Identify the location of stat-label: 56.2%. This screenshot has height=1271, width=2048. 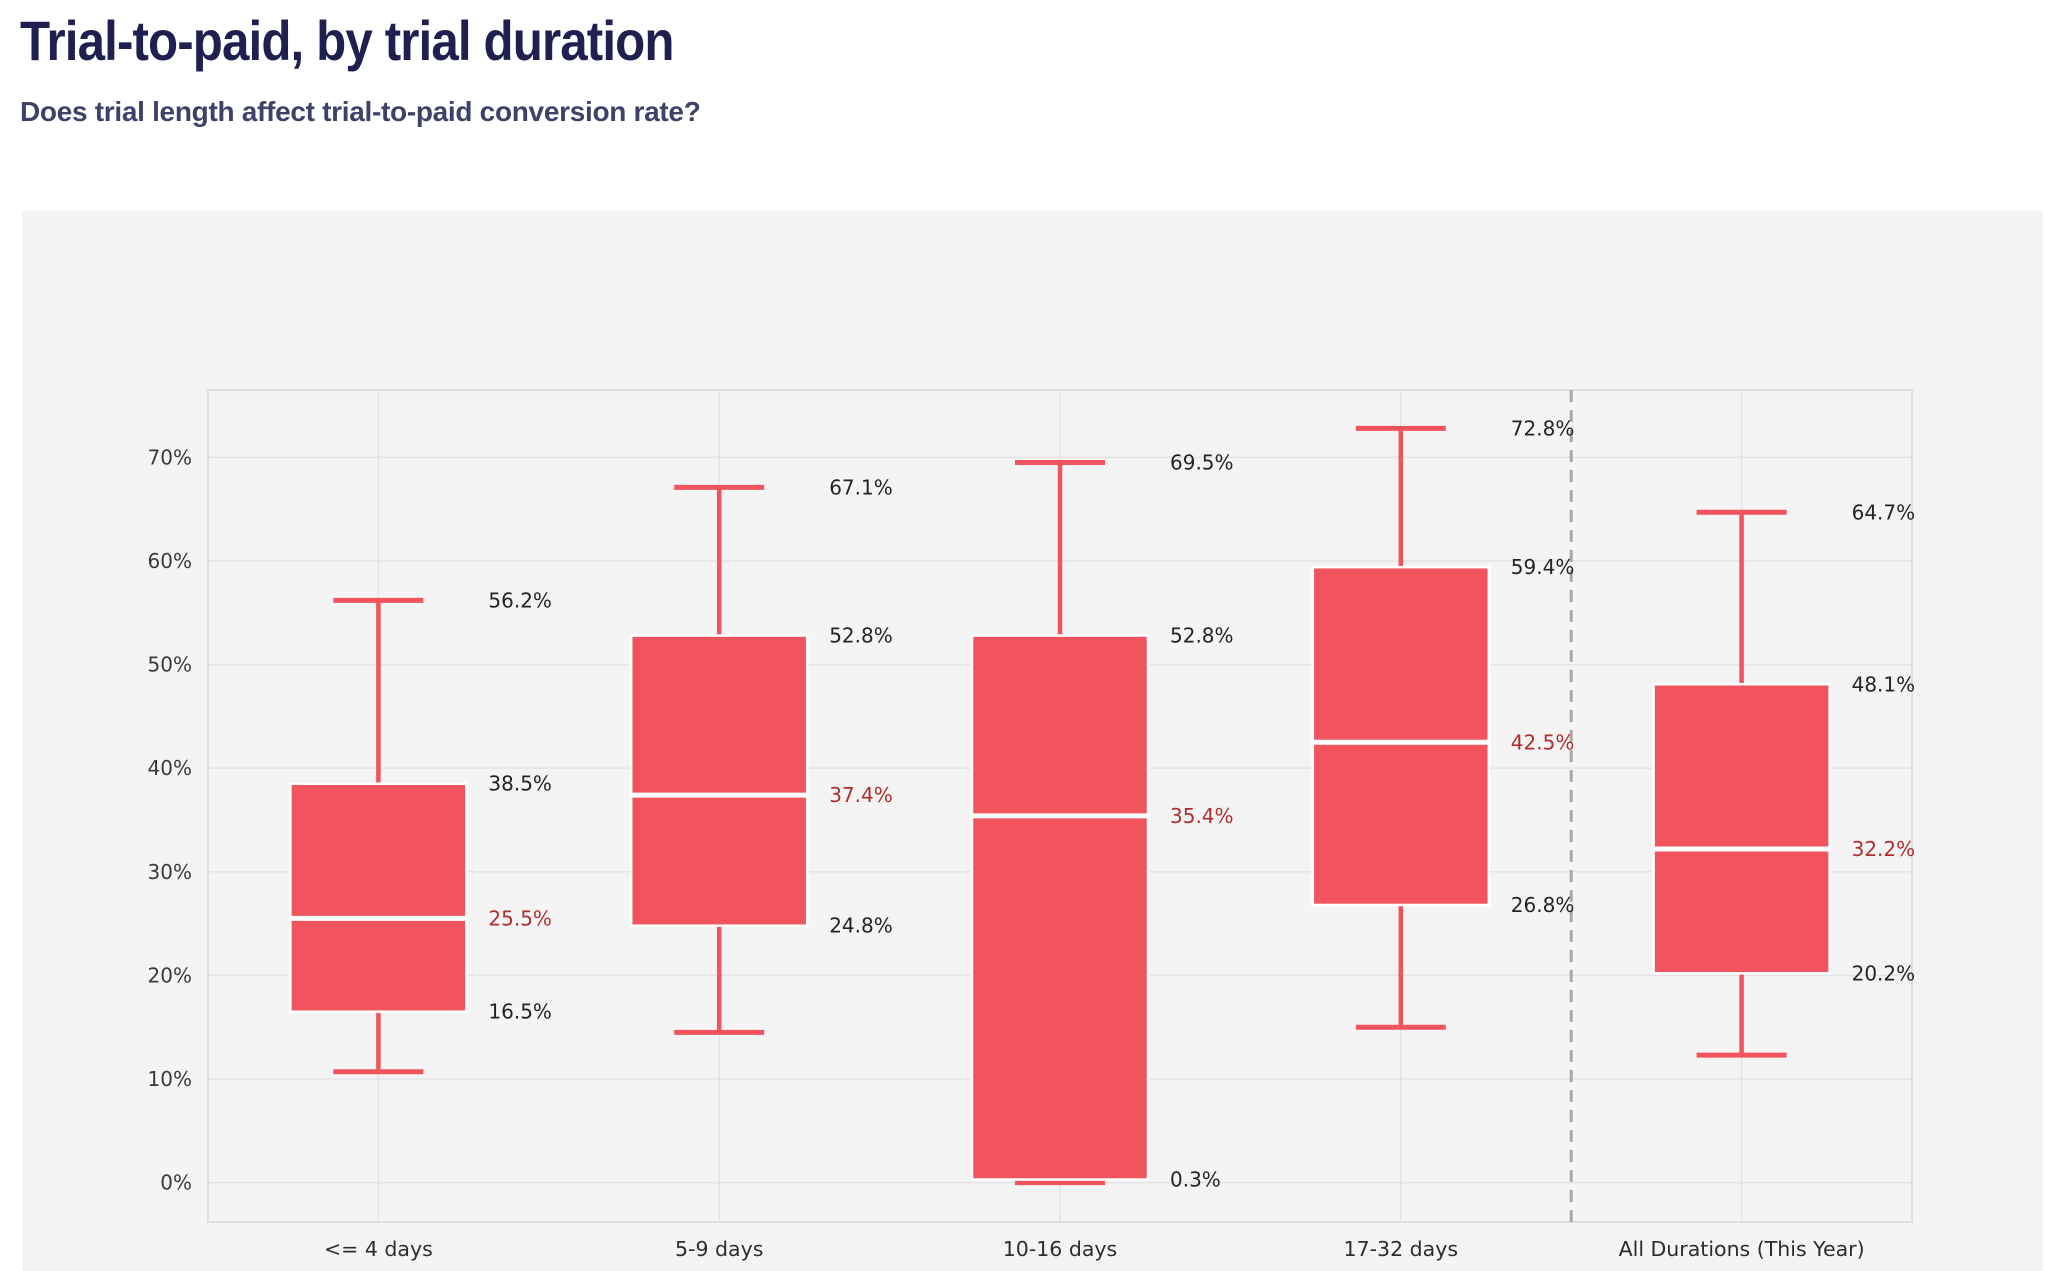
(520, 600).